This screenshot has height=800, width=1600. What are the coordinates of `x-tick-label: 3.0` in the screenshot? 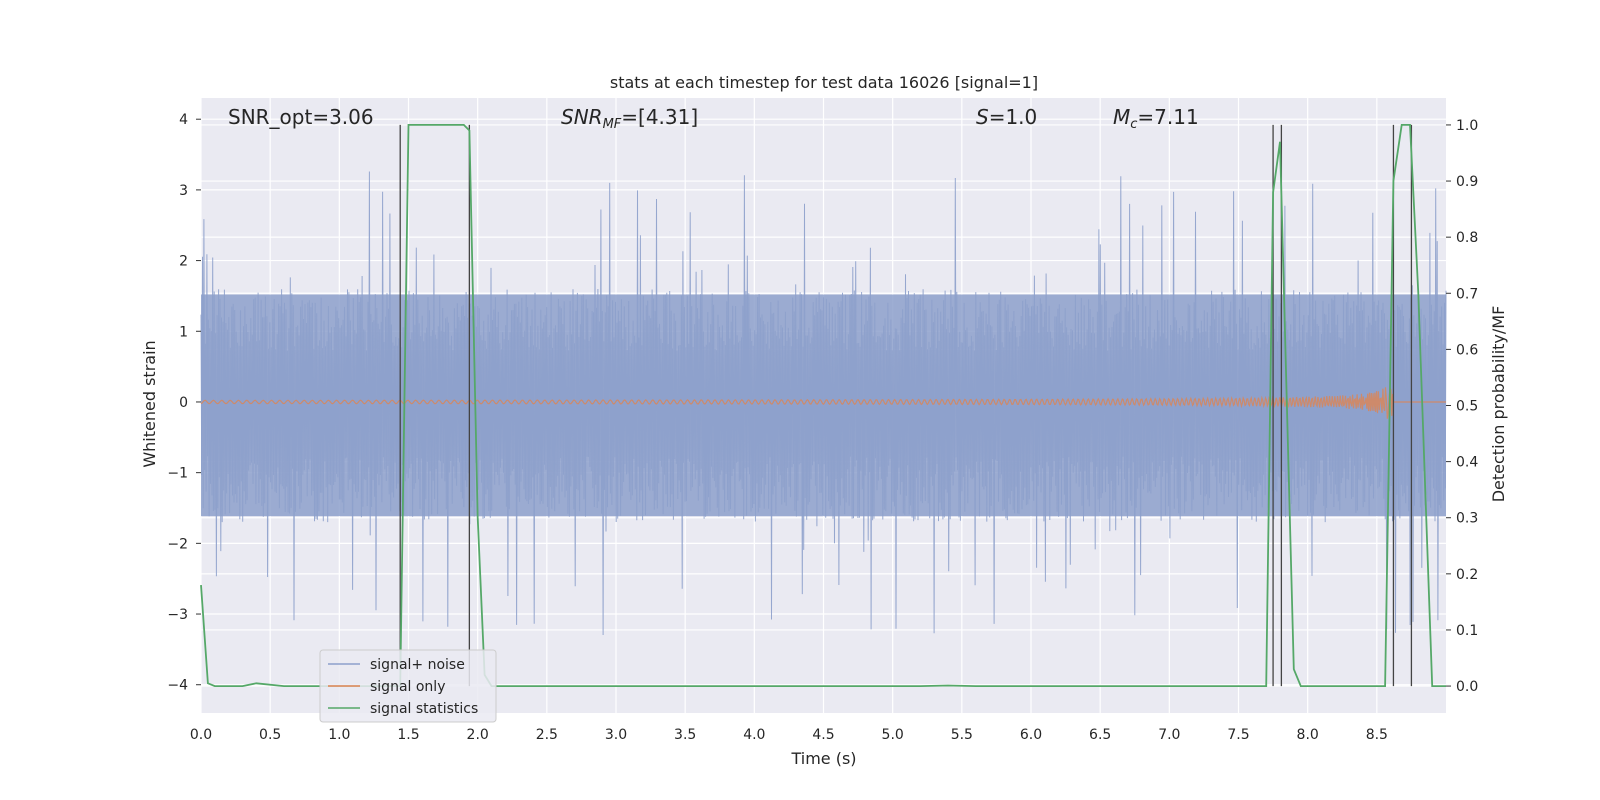 It's located at (616, 735).